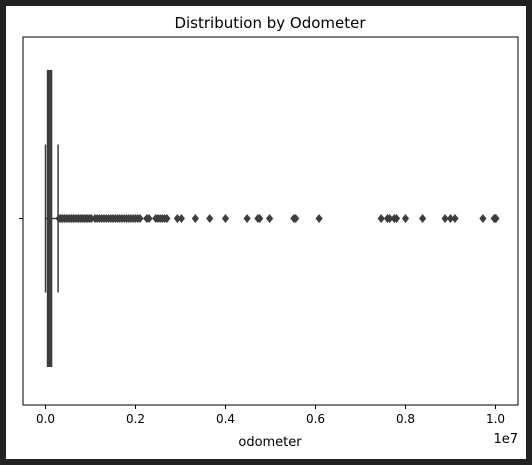 This screenshot has width=532, height=465. What do you see at coordinates (225, 419) in the screenshot?
I see `x-tick-label: 0.4` at bounding box center [225, 419].